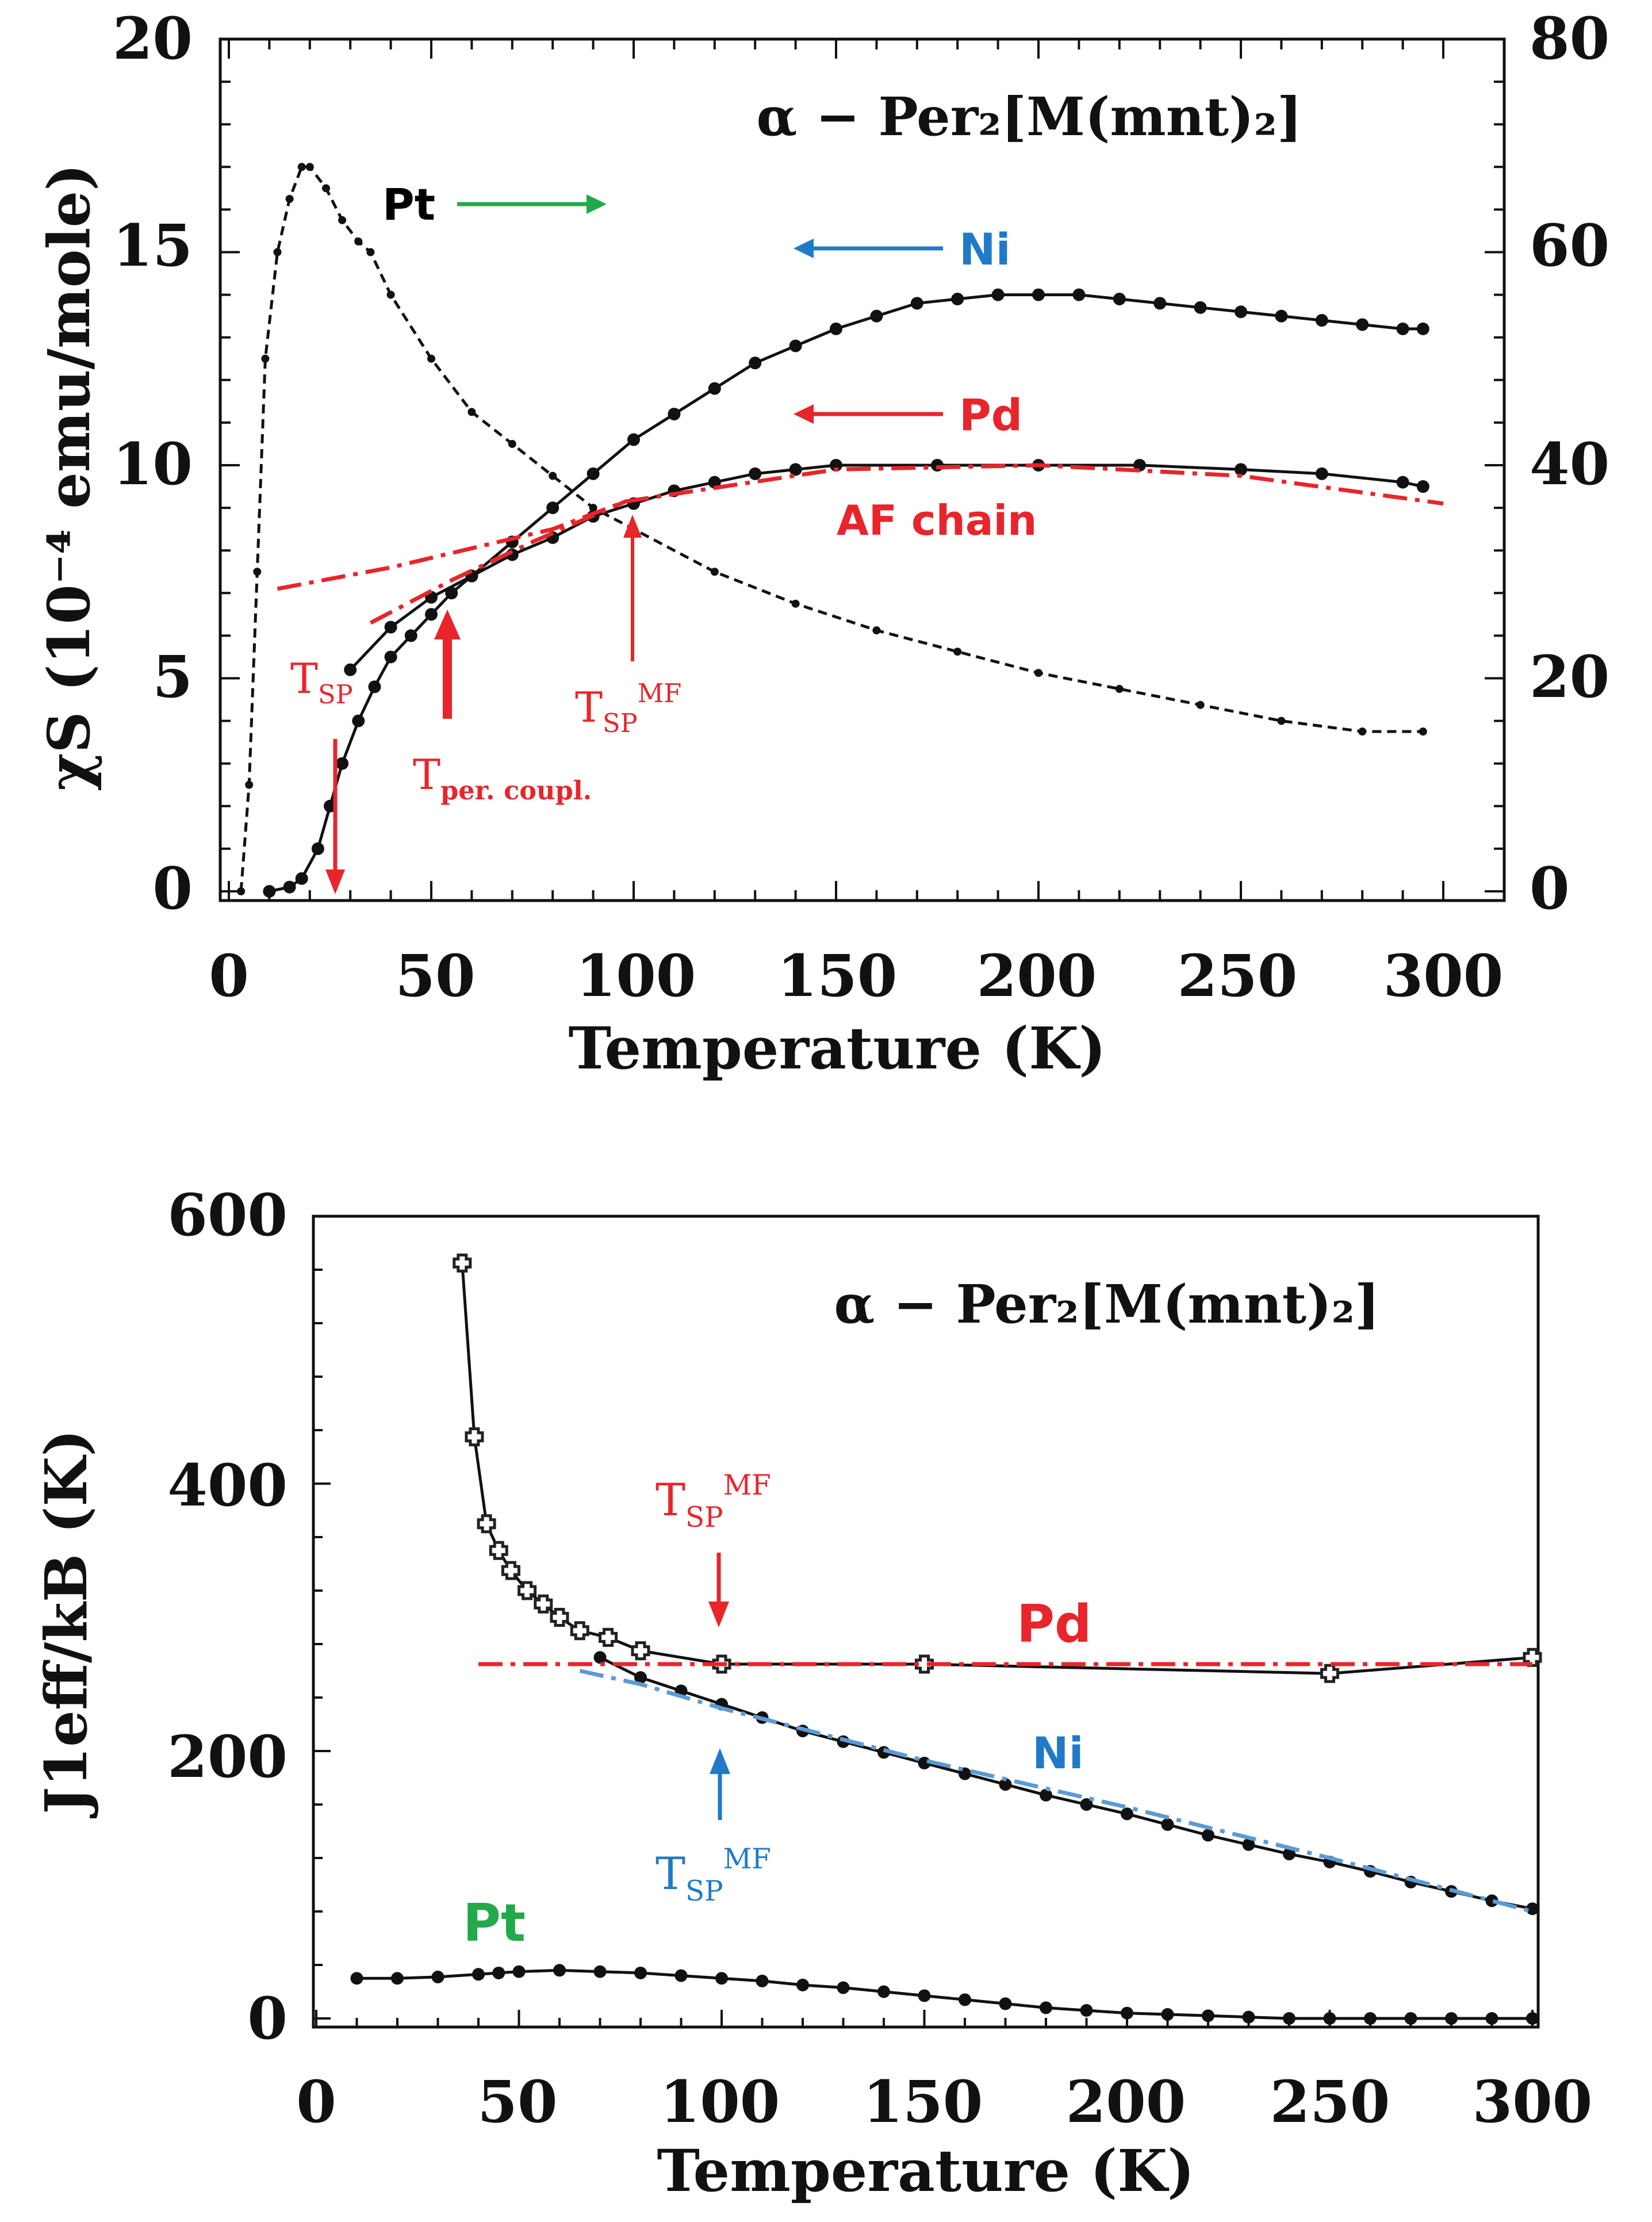 The image size is (1652, 2222). I want to click on tsp-symbol: T, so click(304, 678).